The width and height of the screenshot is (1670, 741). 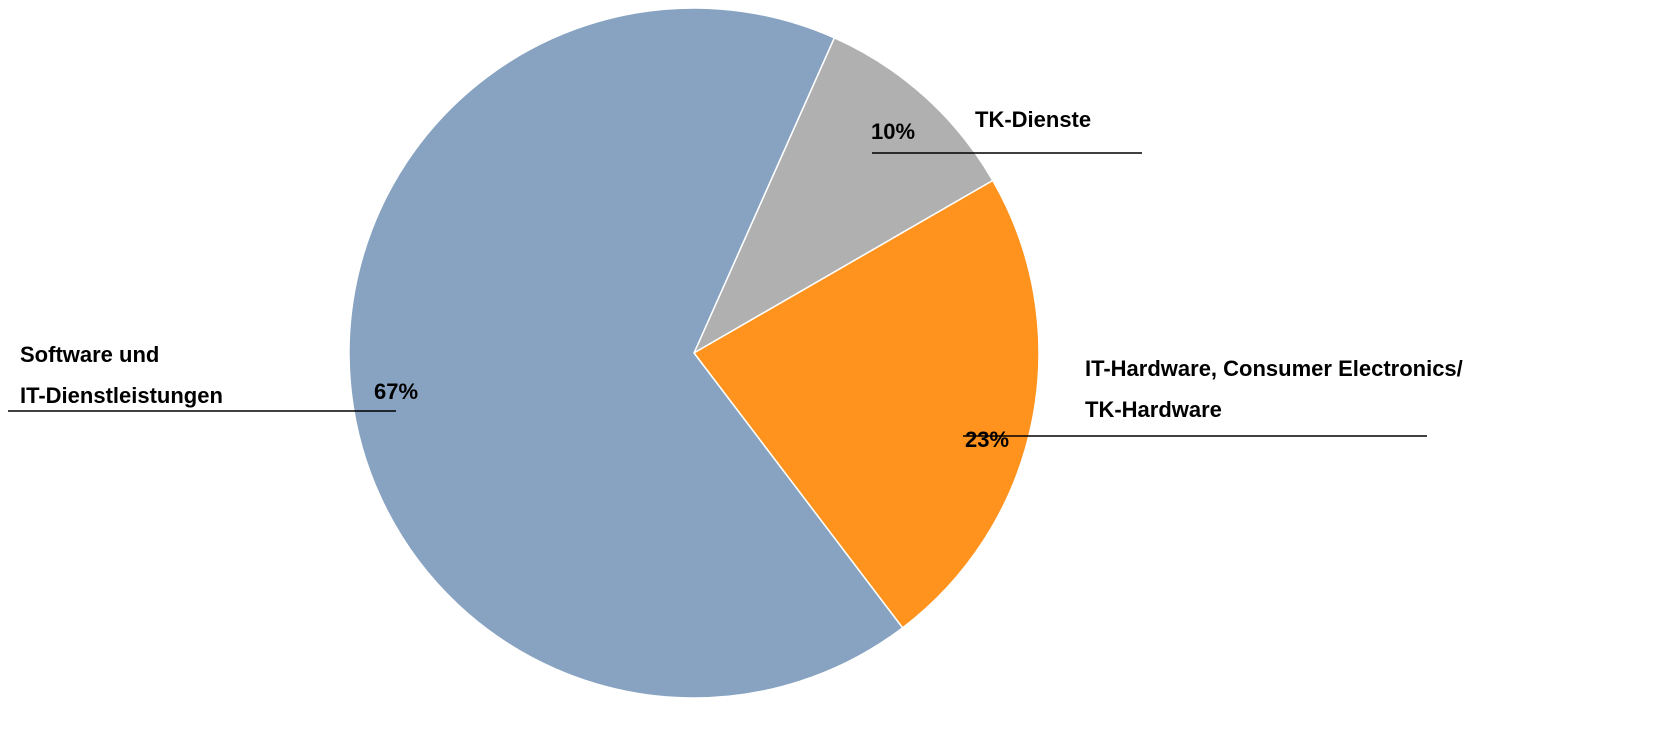 What do you see at coordinates (121, 375) in the screenshot?
I see `category-label: Software und IT-Dienstleistungen` at bounding box center [121, 375].